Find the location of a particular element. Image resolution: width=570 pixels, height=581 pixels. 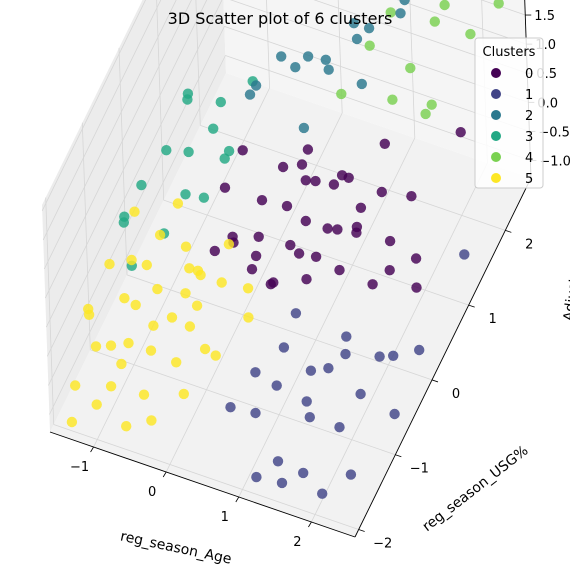

x-axis-label: reg_season_Age is located at coordinates (176, 547).